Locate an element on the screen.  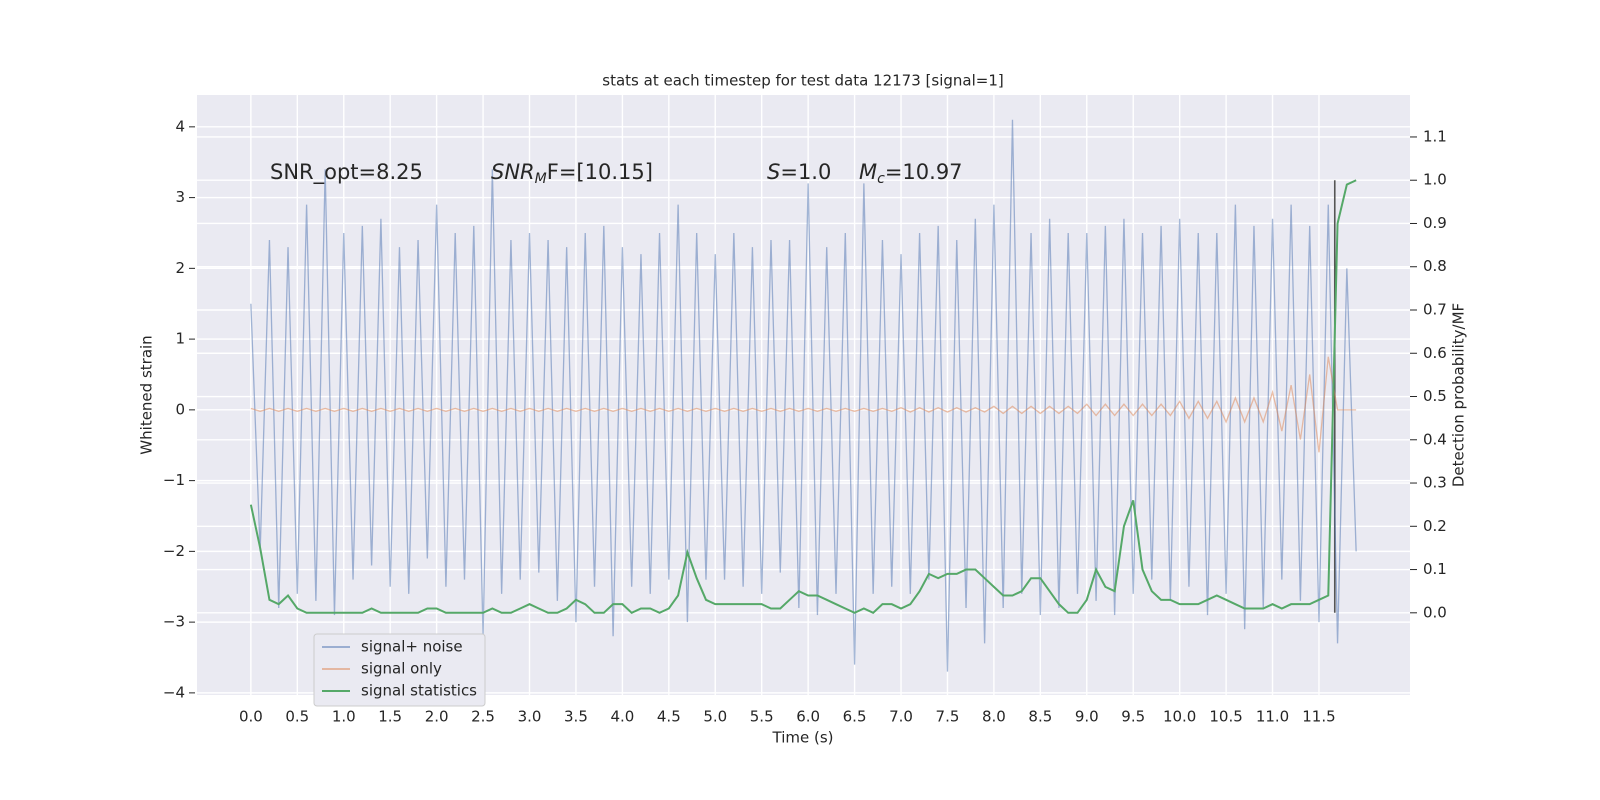
y2-tick-label: 1.1 is located at coordinates (1435, 136).